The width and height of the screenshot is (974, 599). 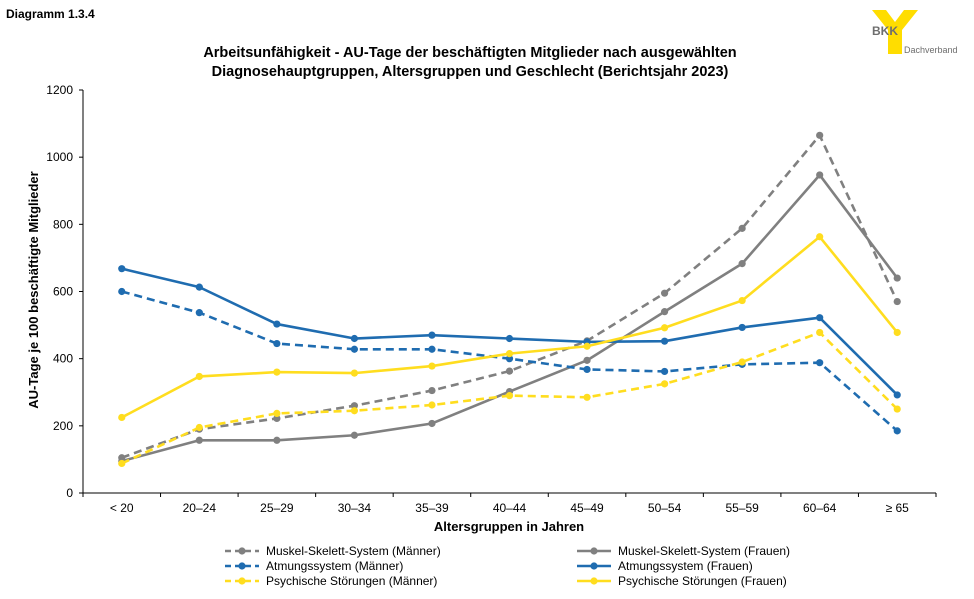 I want to click on diagram-label: Diagramm 1.3.4, so click(x=50, y=14).